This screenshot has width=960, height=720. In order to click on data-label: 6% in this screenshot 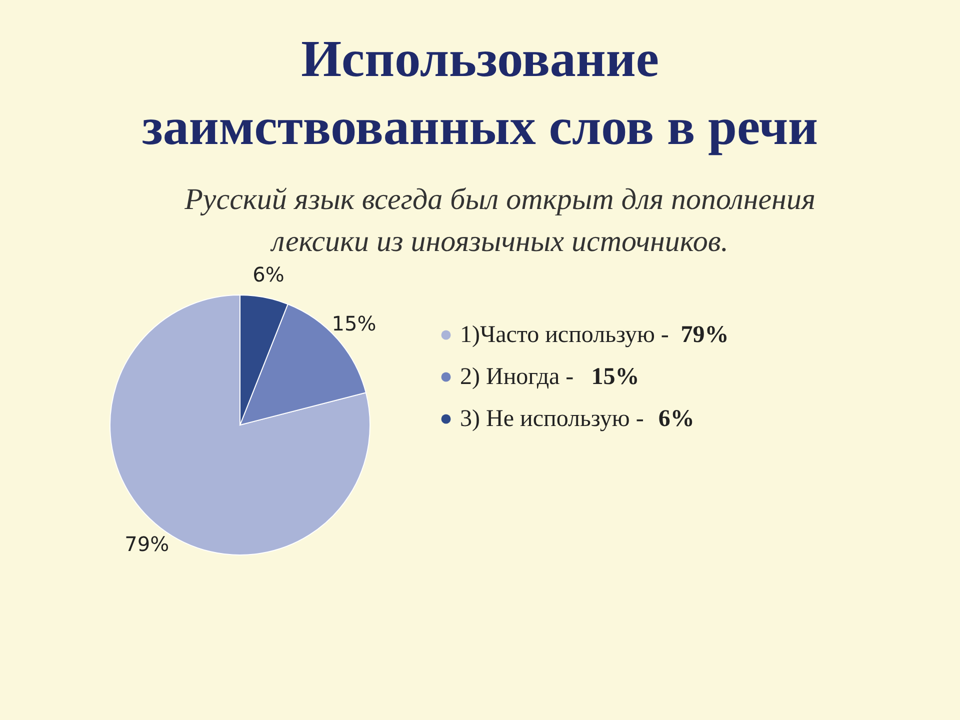, I will do `click(268, 274)`.